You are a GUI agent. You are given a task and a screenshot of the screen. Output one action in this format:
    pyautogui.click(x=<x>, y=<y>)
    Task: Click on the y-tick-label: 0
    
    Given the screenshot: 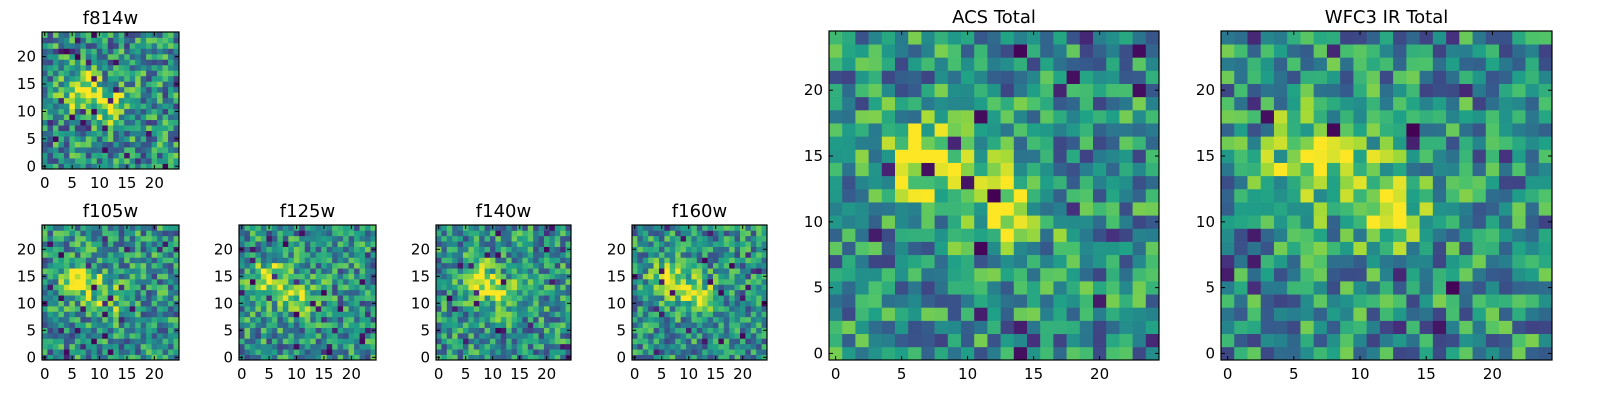 What is the action you would take?
    pyautogui.click(x=31, y=166)
    